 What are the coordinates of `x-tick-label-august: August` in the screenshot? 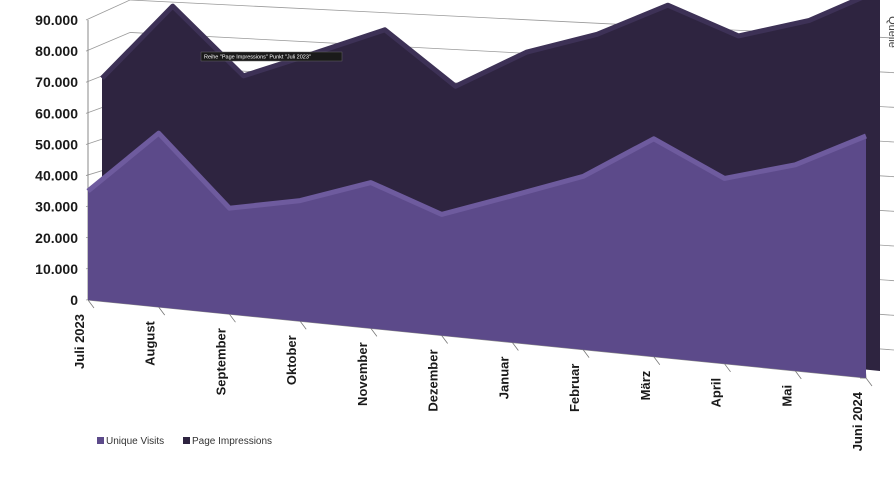 It's located at (150, 342).